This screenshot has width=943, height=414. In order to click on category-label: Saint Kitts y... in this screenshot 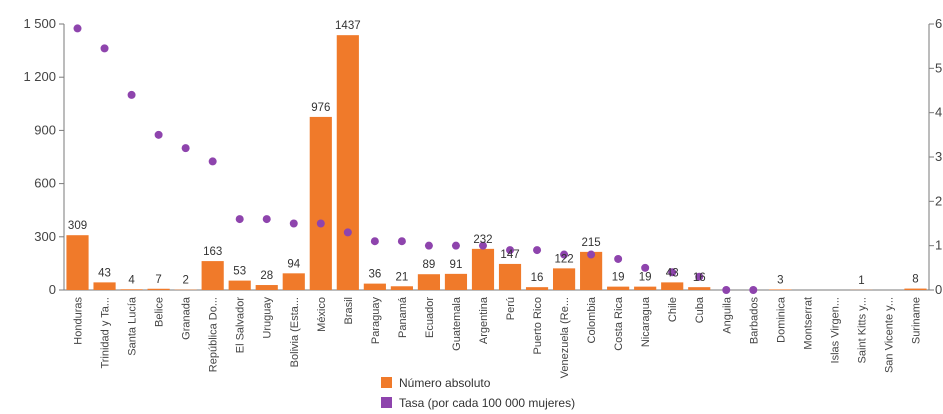, I will do `click(862, 330)`.